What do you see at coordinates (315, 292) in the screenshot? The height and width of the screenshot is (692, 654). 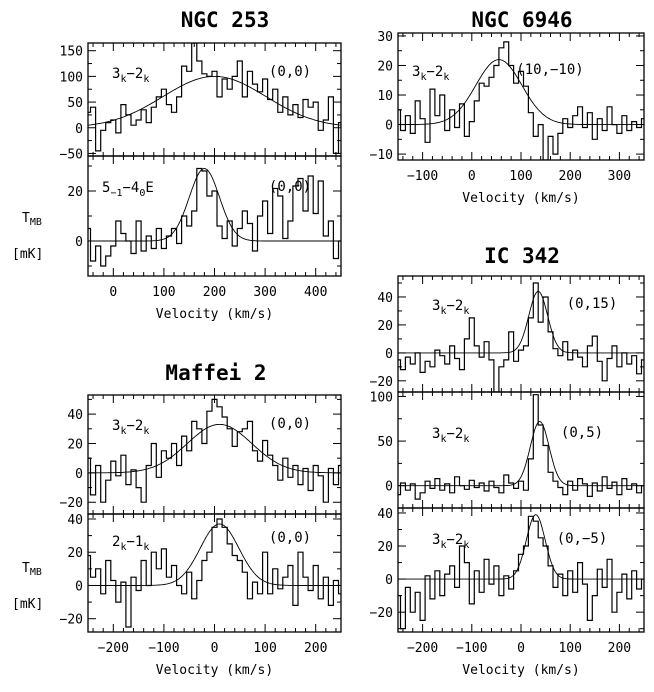 I see `x-tick-label: 400` at bounding box center [315, 292].